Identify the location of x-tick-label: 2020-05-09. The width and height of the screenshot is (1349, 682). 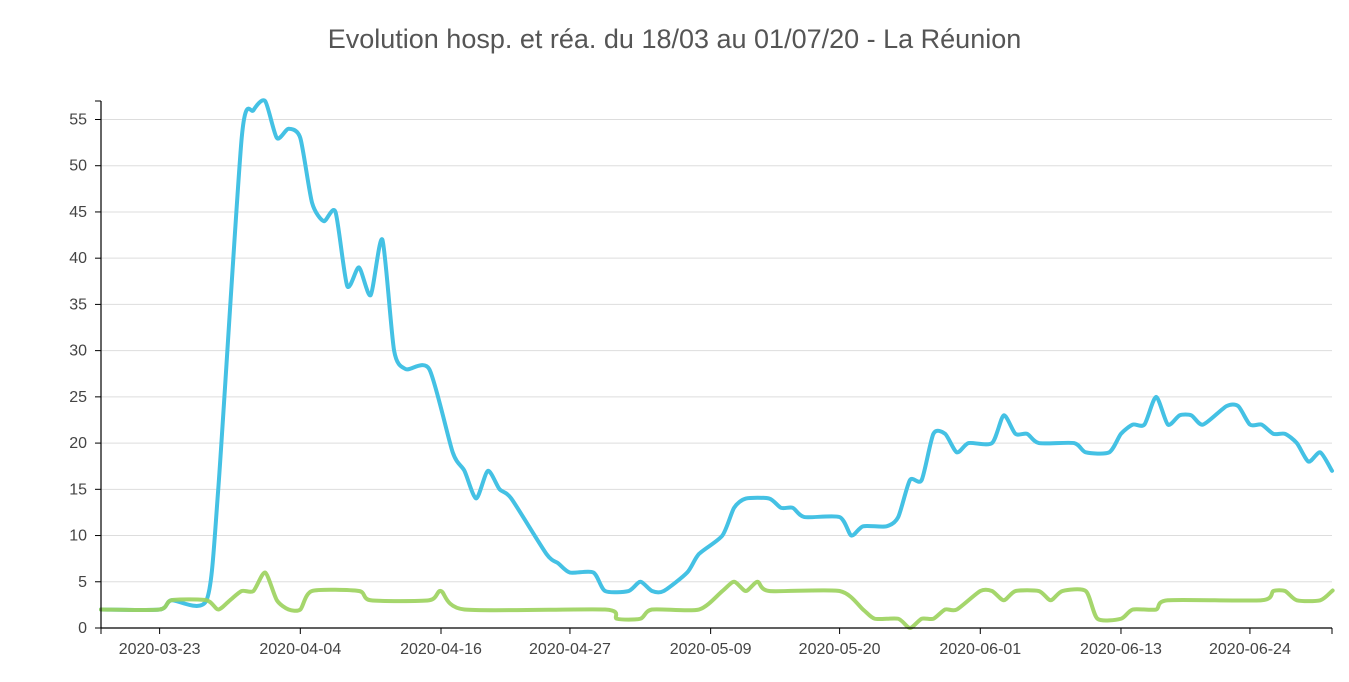
(711, 649).